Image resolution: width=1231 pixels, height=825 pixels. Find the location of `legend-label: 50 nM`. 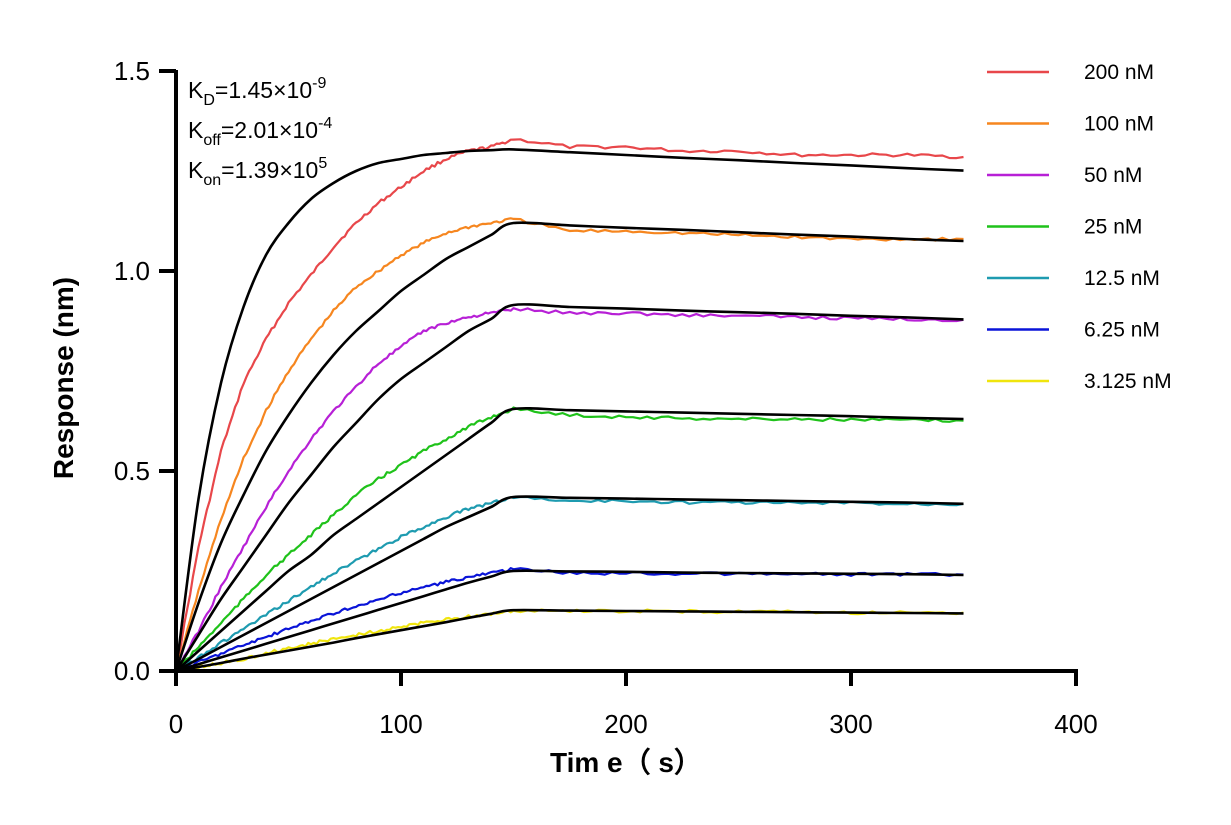

legend-label: 50 nM is located at coordinates (1113, 175).